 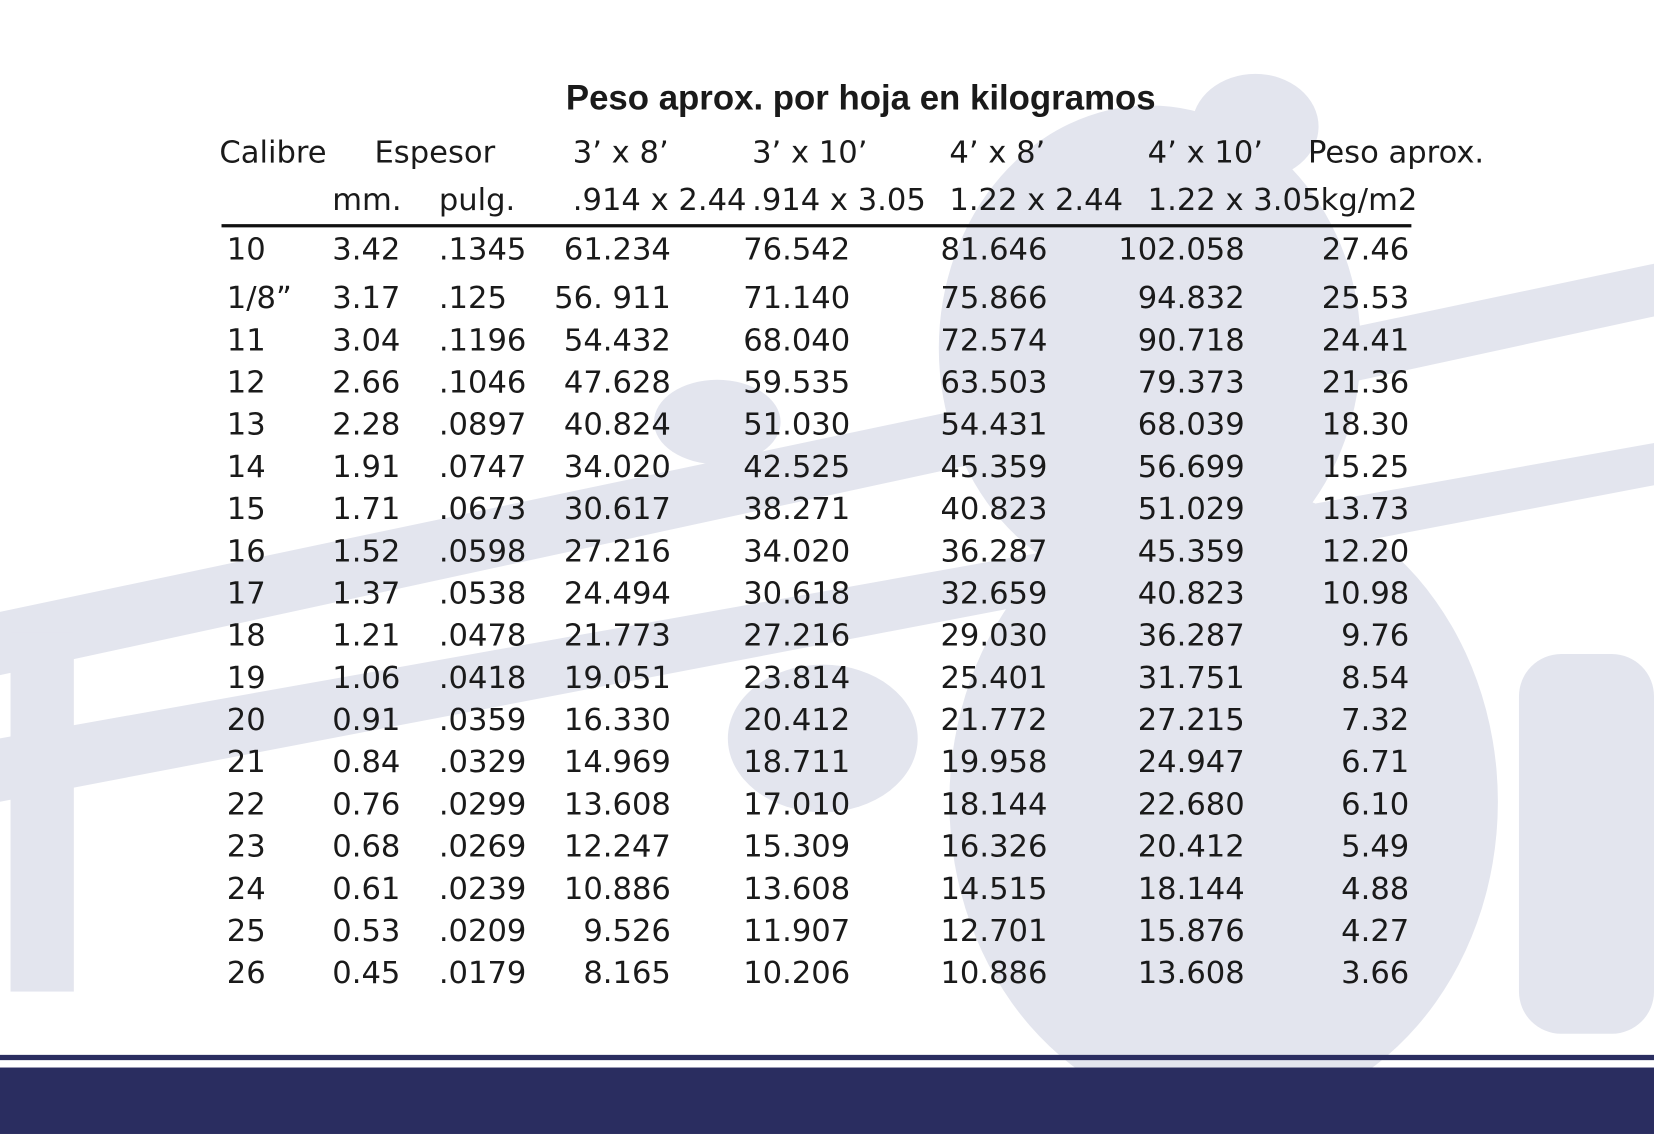 I want to click on table-cell: 3.04, so click(x=366, y=340).